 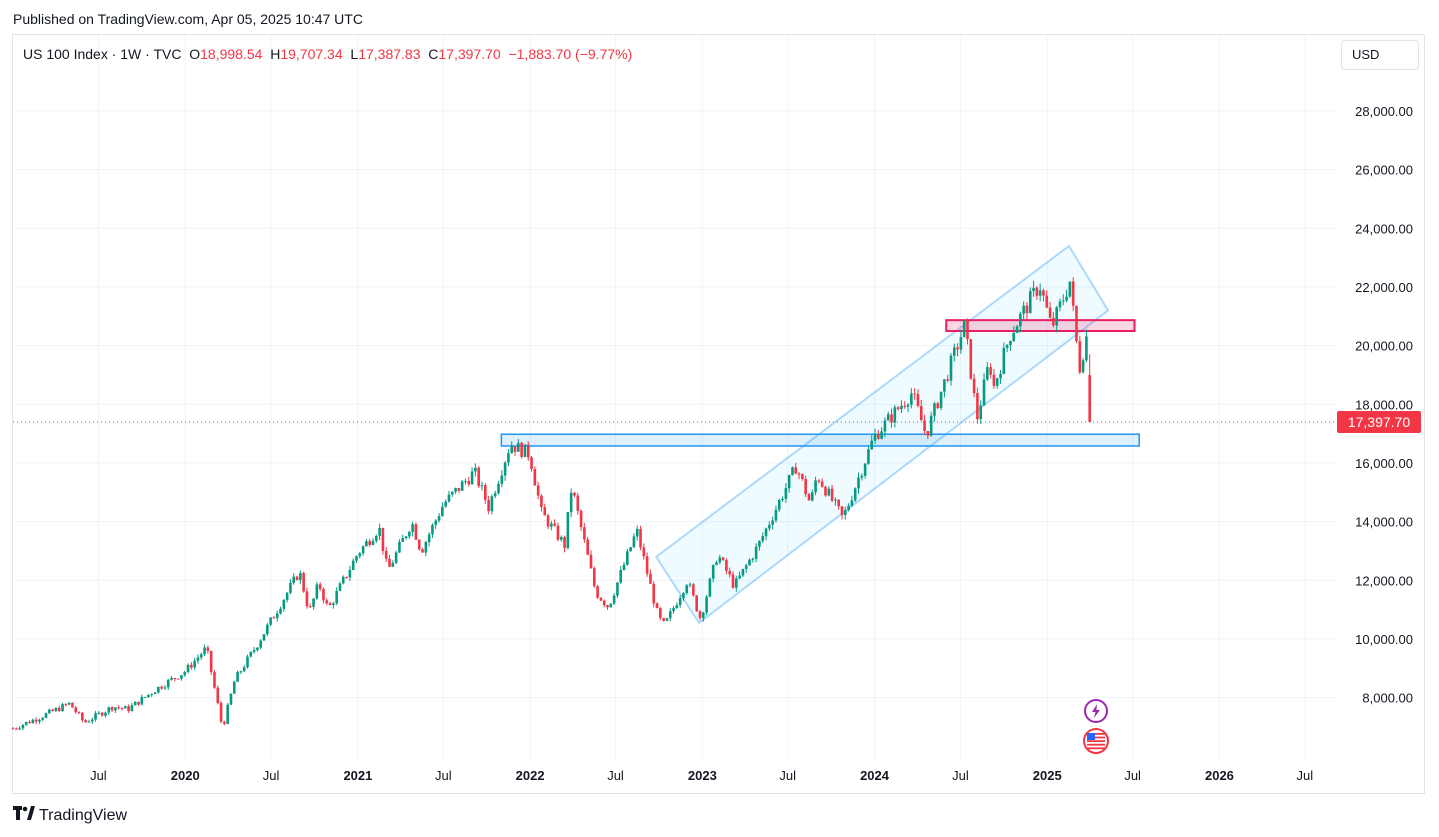 What do you see at coordinates (1384, 639) in the screenshot?
I see `price-tick-label: 10,000.00` at bounding box center [1384, 639].